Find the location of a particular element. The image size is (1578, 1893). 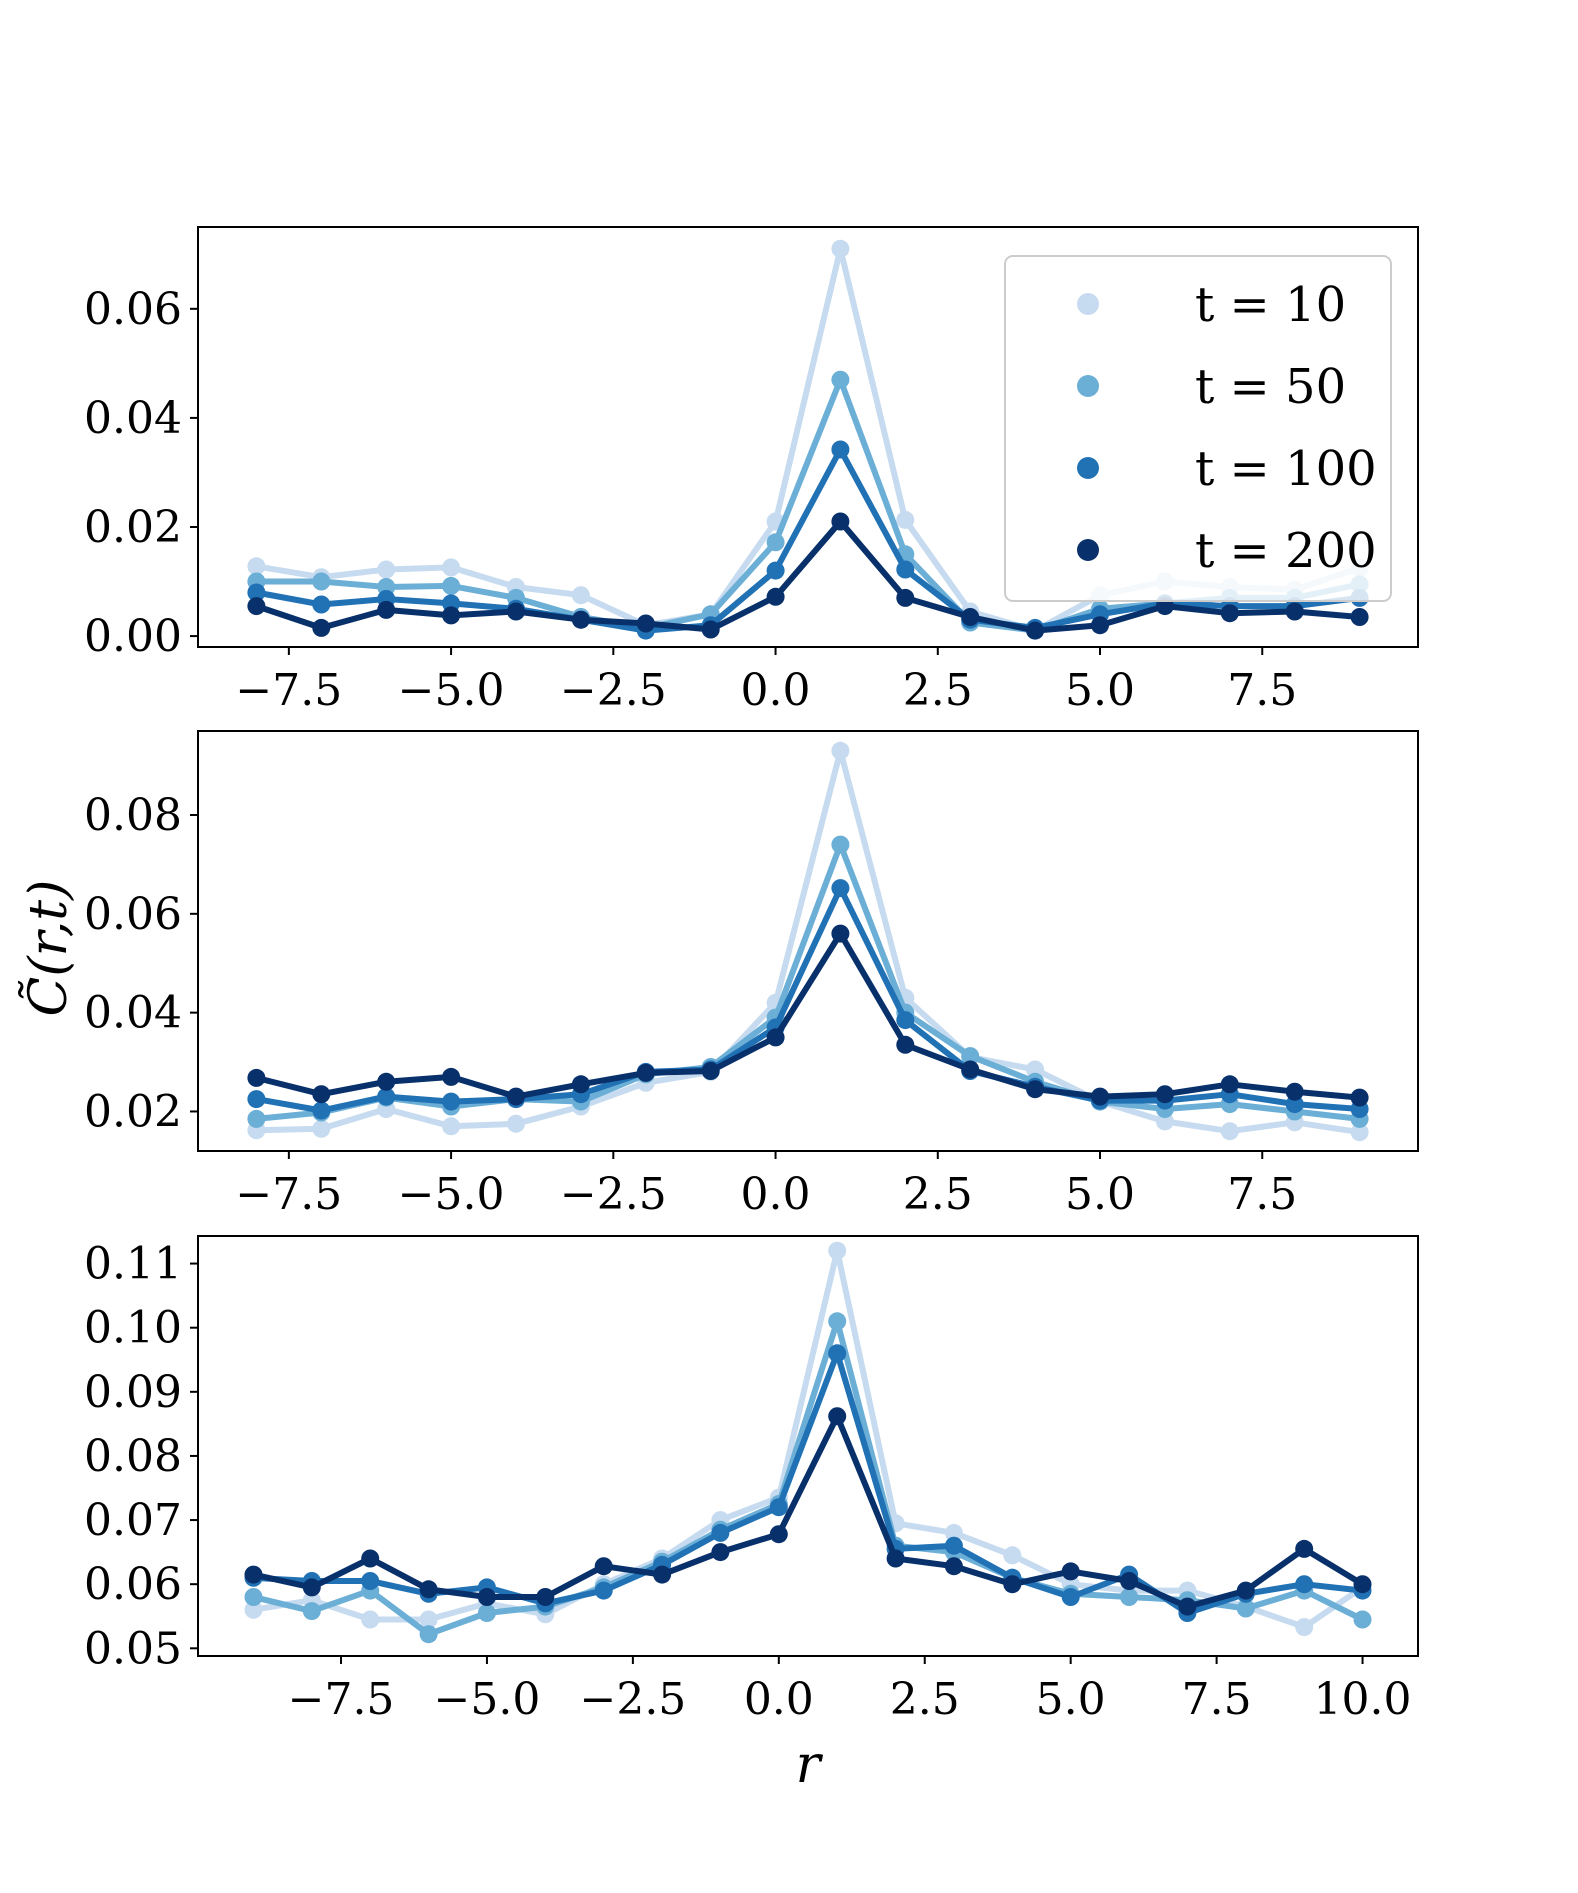

y-tick-label-bottom-6: 0.11 is located at coordinates (133, 1264).